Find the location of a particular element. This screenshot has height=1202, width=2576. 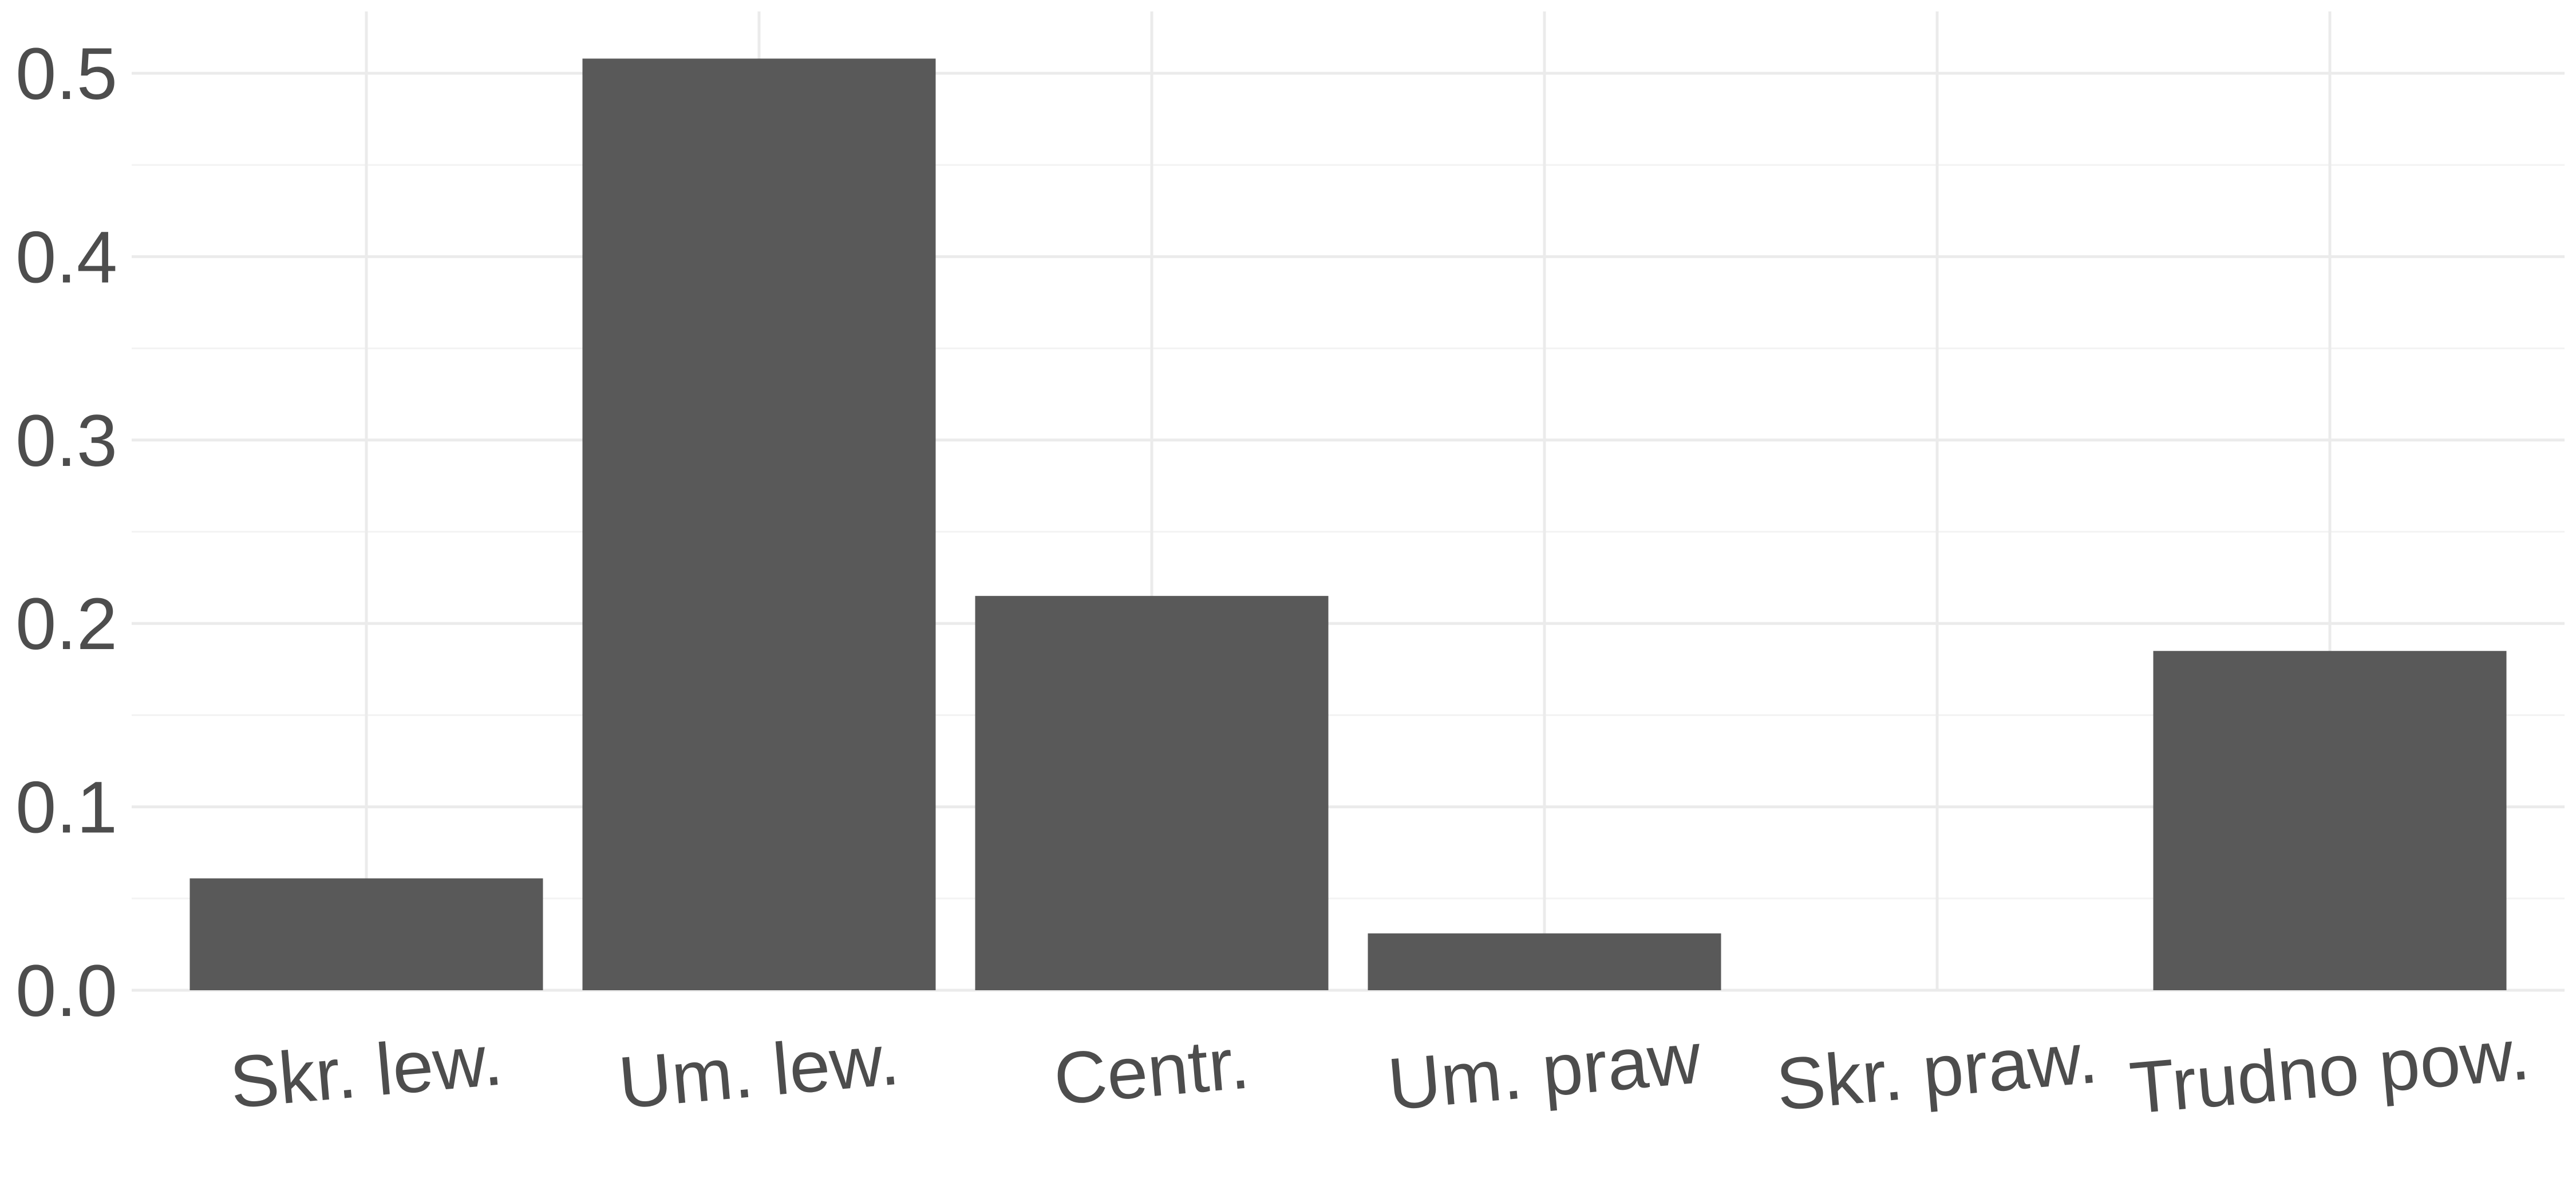

x-tick-label: Um. lew. is located at coordinates (758, 1071).